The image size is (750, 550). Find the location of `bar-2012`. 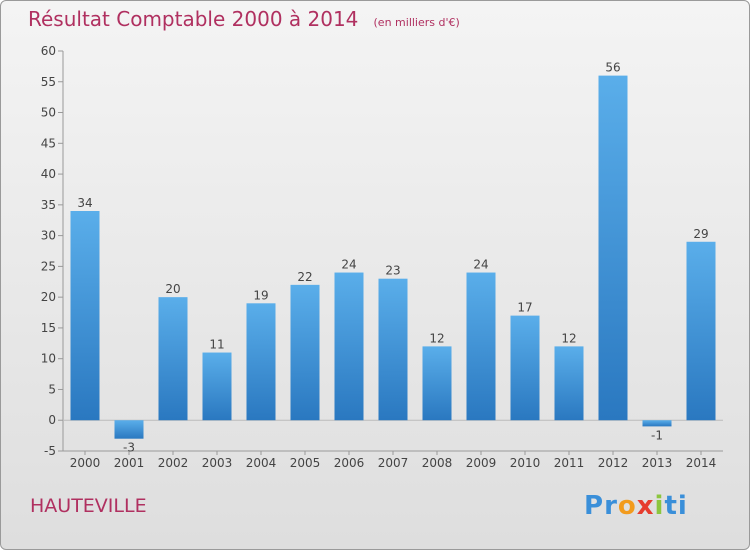

bar-2012 is located at coordinates (613, 248).